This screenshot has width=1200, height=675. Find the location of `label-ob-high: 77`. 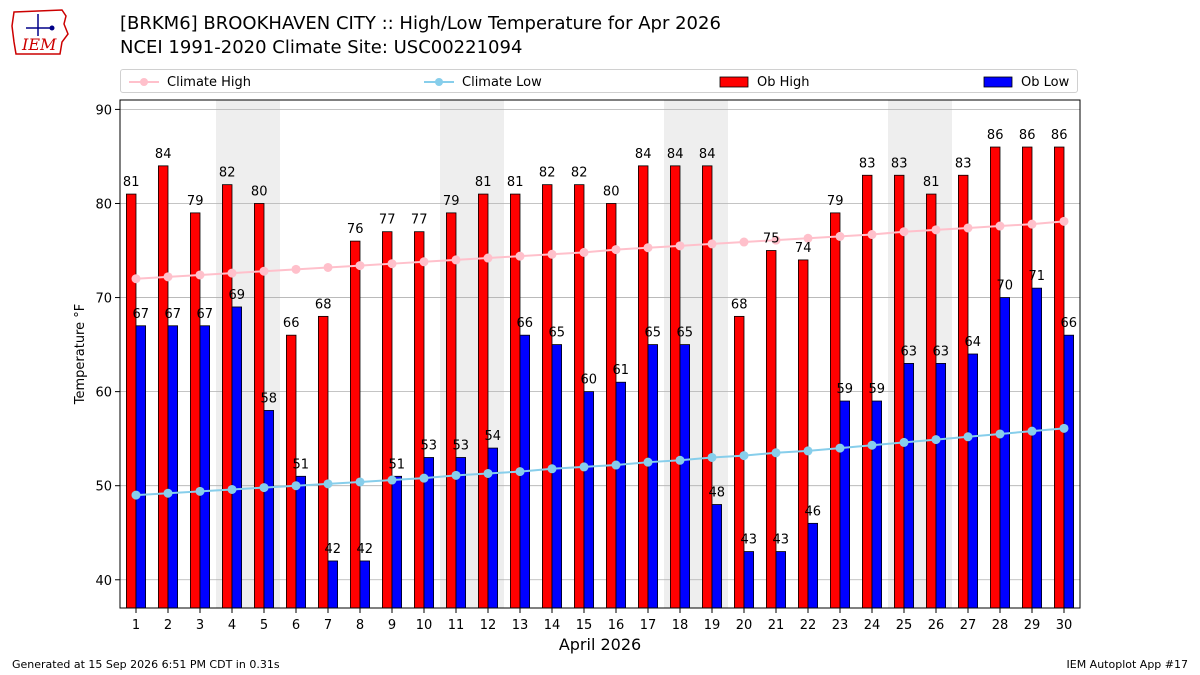

label-ob-high: 77 is located at coordinates (387, 220).